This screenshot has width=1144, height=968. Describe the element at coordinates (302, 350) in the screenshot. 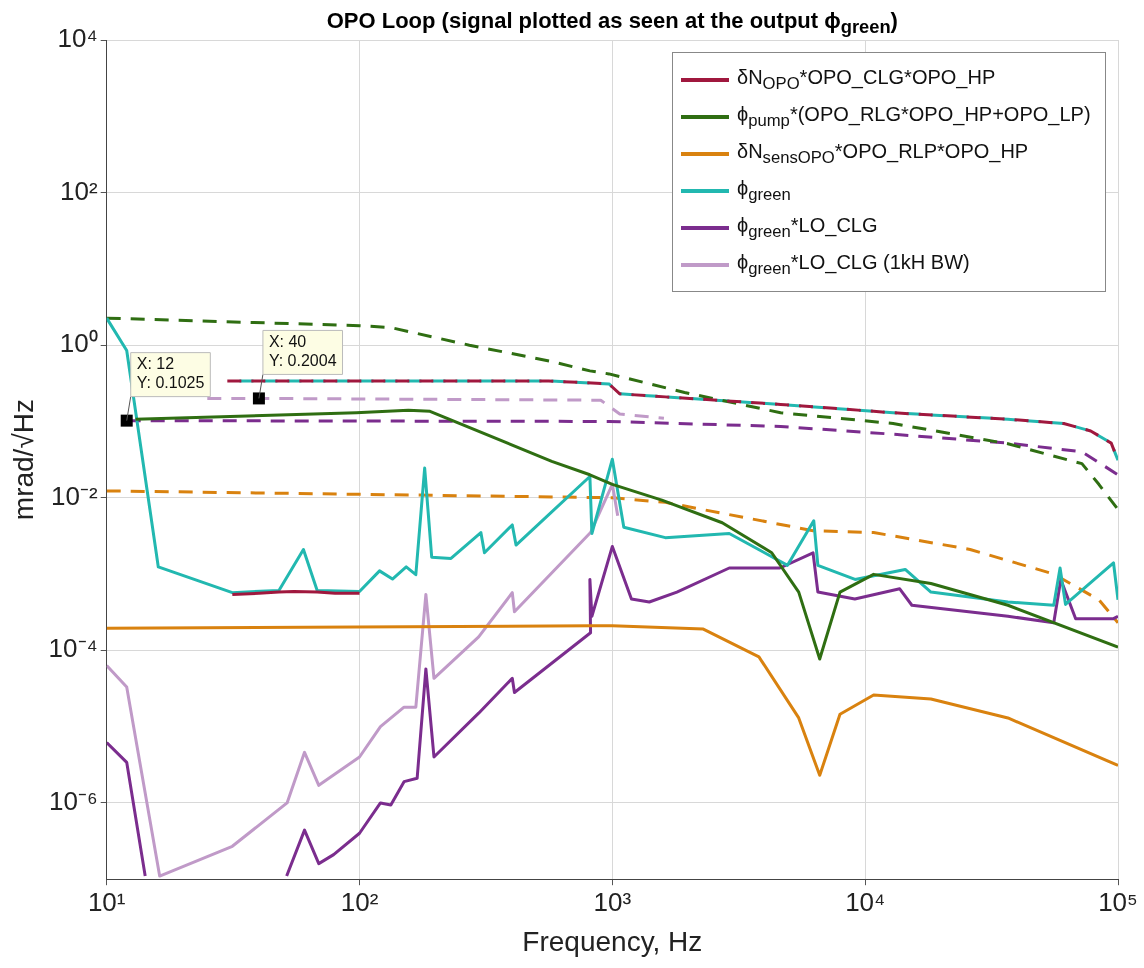

I see `annotation: X: 40 Y: 0.2004` at that location.